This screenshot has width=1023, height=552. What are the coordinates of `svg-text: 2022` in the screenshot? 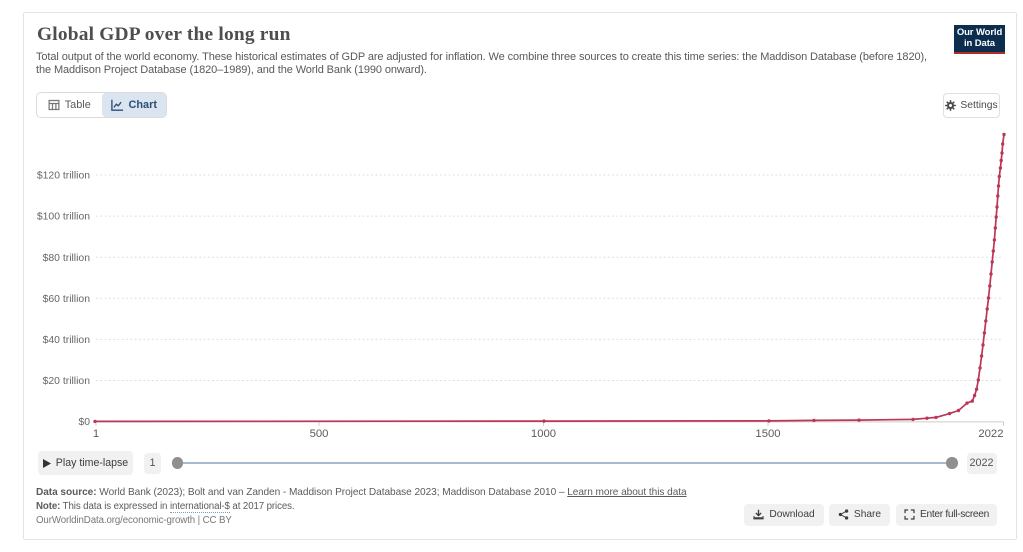 It's located at (990, 434).